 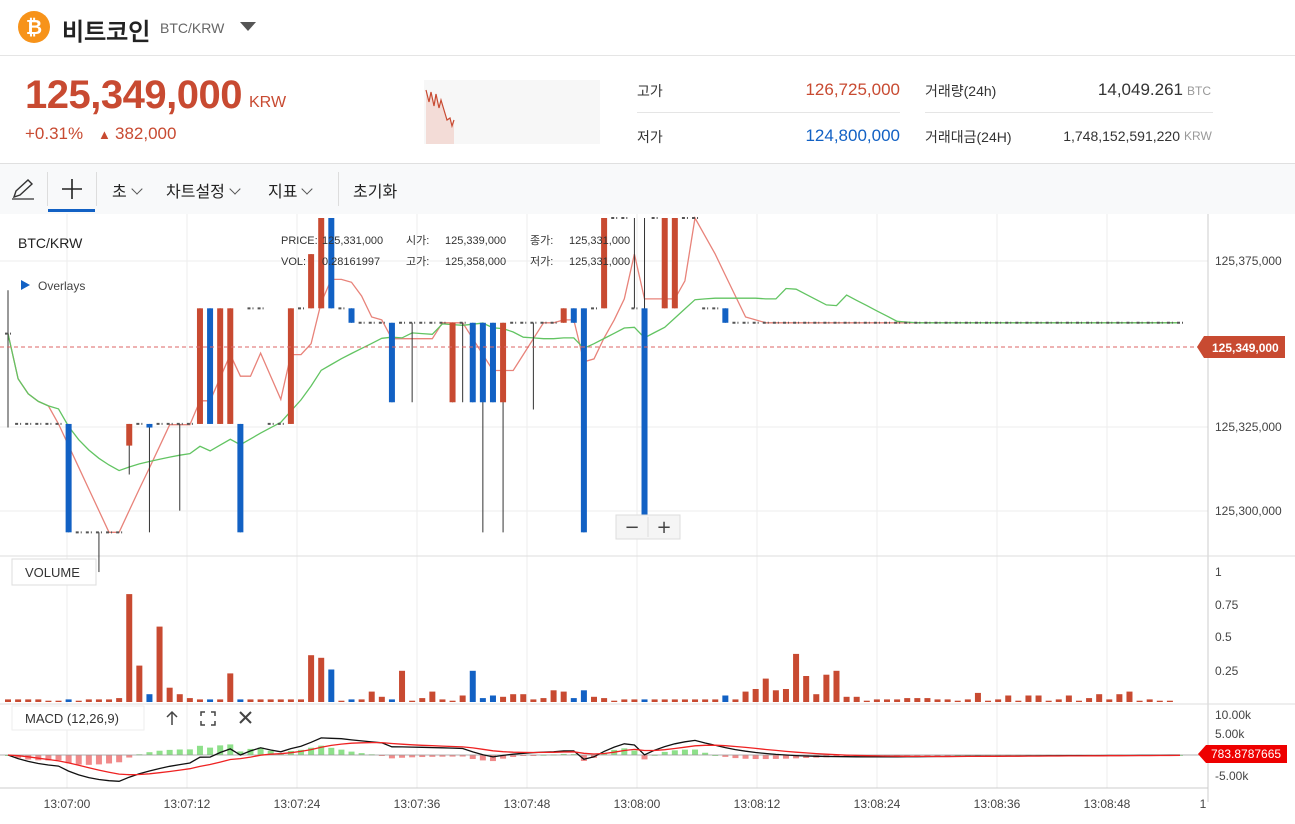 I want to click on chart-settings-dropdown: 차트설정, so click(x=203, y=190).